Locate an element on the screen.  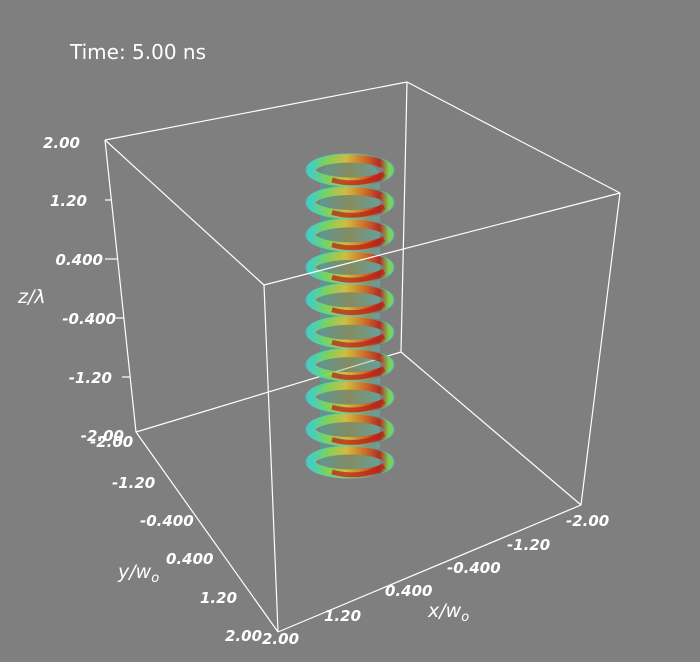
y-axis: -2.00 -1.20 -0.400 0.400 1.20 2.00 y/wo is located at coordinates (176, 539).